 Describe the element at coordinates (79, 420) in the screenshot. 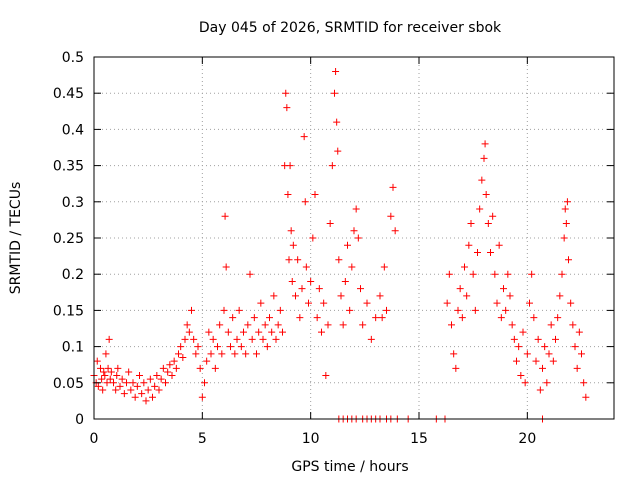

I see `y-tick-label: 0` at that location.